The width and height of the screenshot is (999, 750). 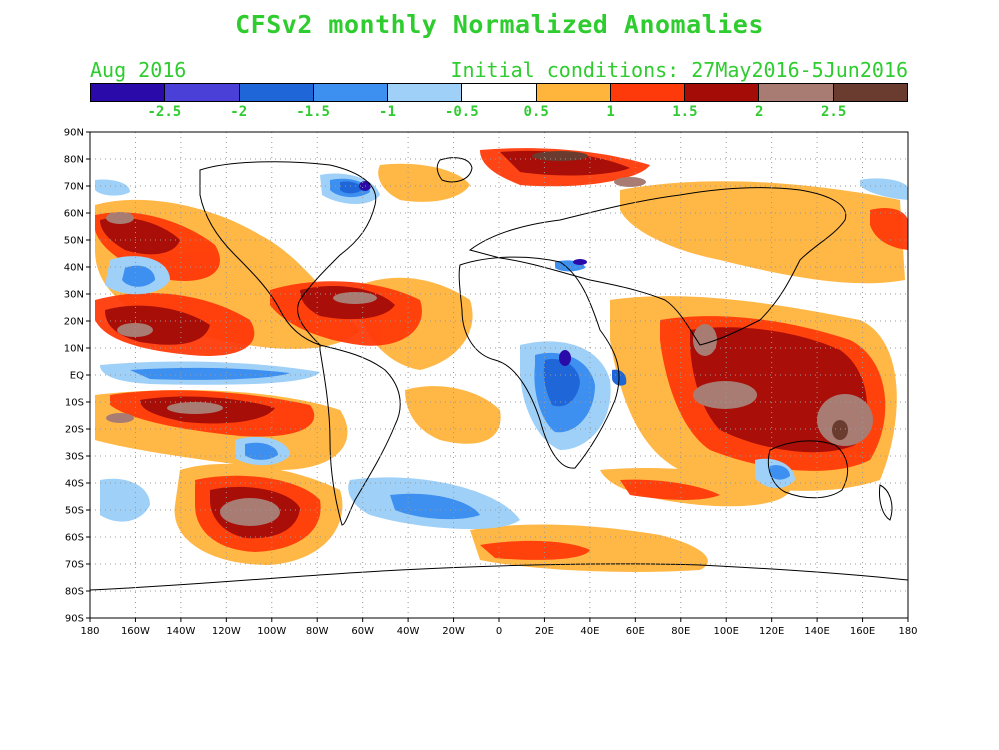 What do you see at coordinates (610, 112) in the screenshot?
I see `colorbar-label: 1` at bounding box center [610, 112].